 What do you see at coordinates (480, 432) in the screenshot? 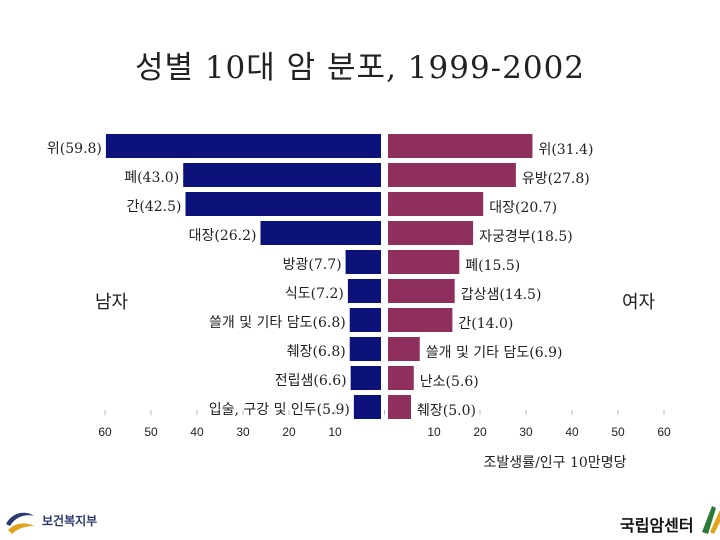
I see `x-tick-label-8: 20` at bounding box center [480, 432].